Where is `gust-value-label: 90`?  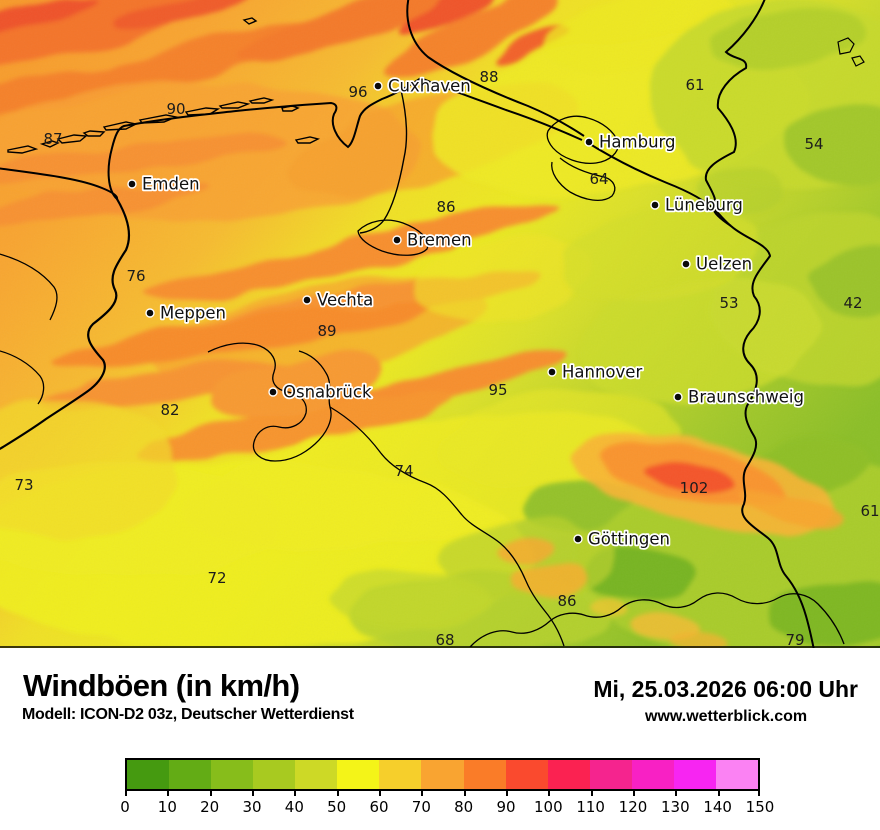 gust-value-label: 90 is located at coordinates (175, 109).